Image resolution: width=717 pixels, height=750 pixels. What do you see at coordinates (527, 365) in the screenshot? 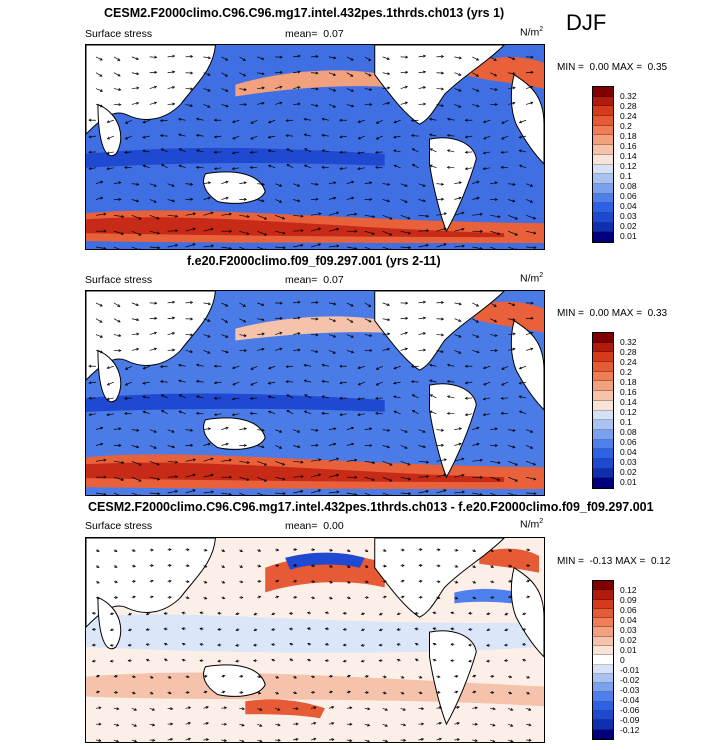
I see `panel-2-africa-europe` at bounding box center [527, 365].